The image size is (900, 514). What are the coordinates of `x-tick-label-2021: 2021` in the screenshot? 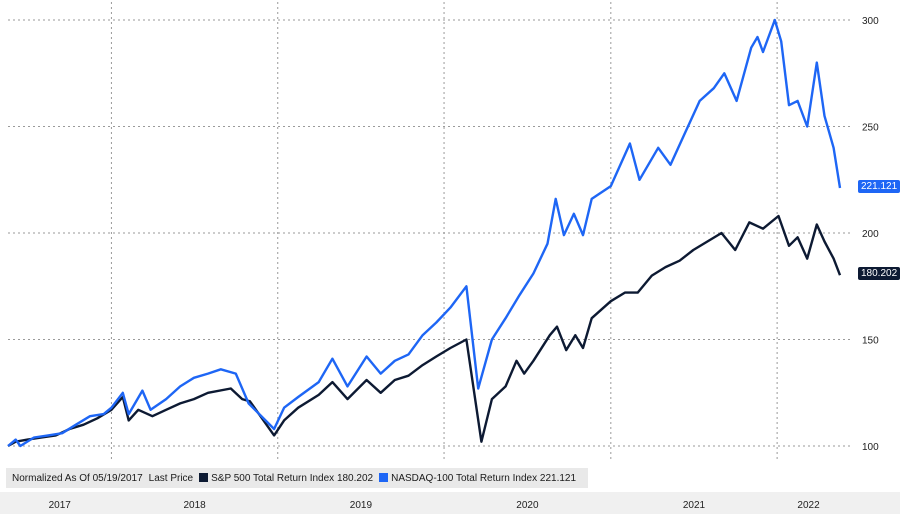 It's located at (694, 505).